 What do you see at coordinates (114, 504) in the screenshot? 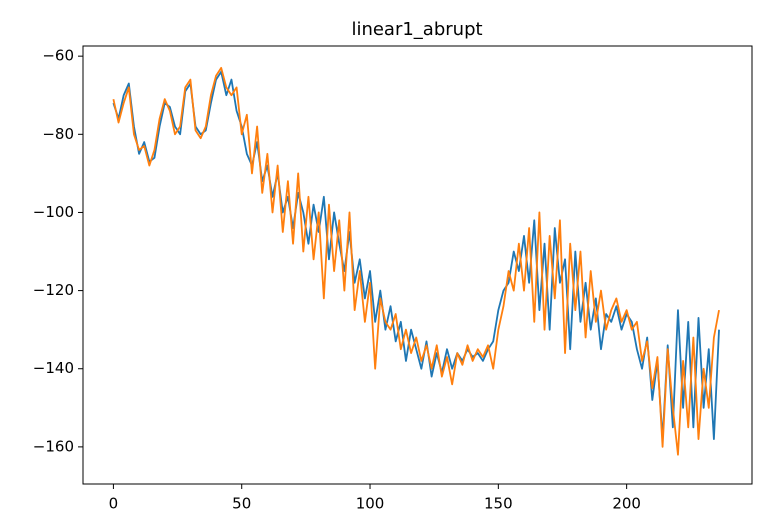
I see `x-tick-label: 0` at bounding box center [114, 504].